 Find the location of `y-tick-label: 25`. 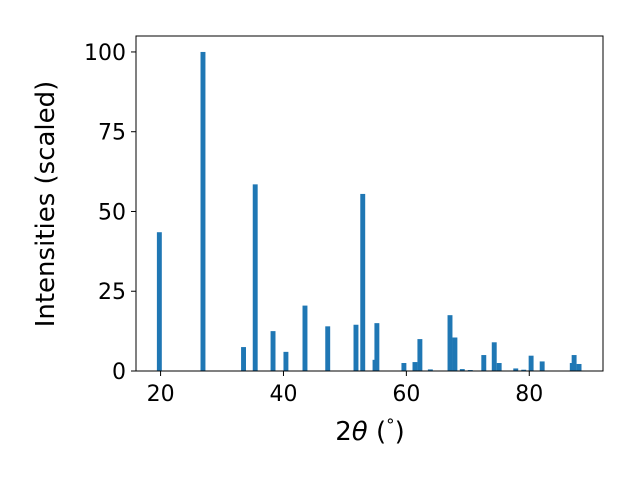

y-tick-label: 25 is located at coordinates (112, 292).